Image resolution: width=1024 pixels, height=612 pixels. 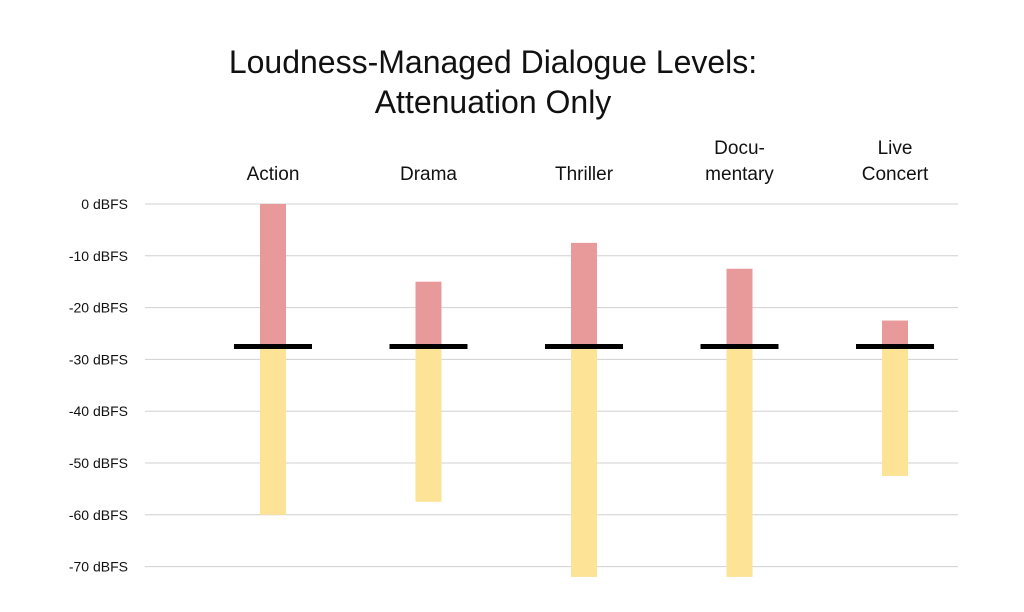 What do you see at coordinates (739, 174) in the screenshot?
I see `category-label: mentary` at bounding box center [739, 174].